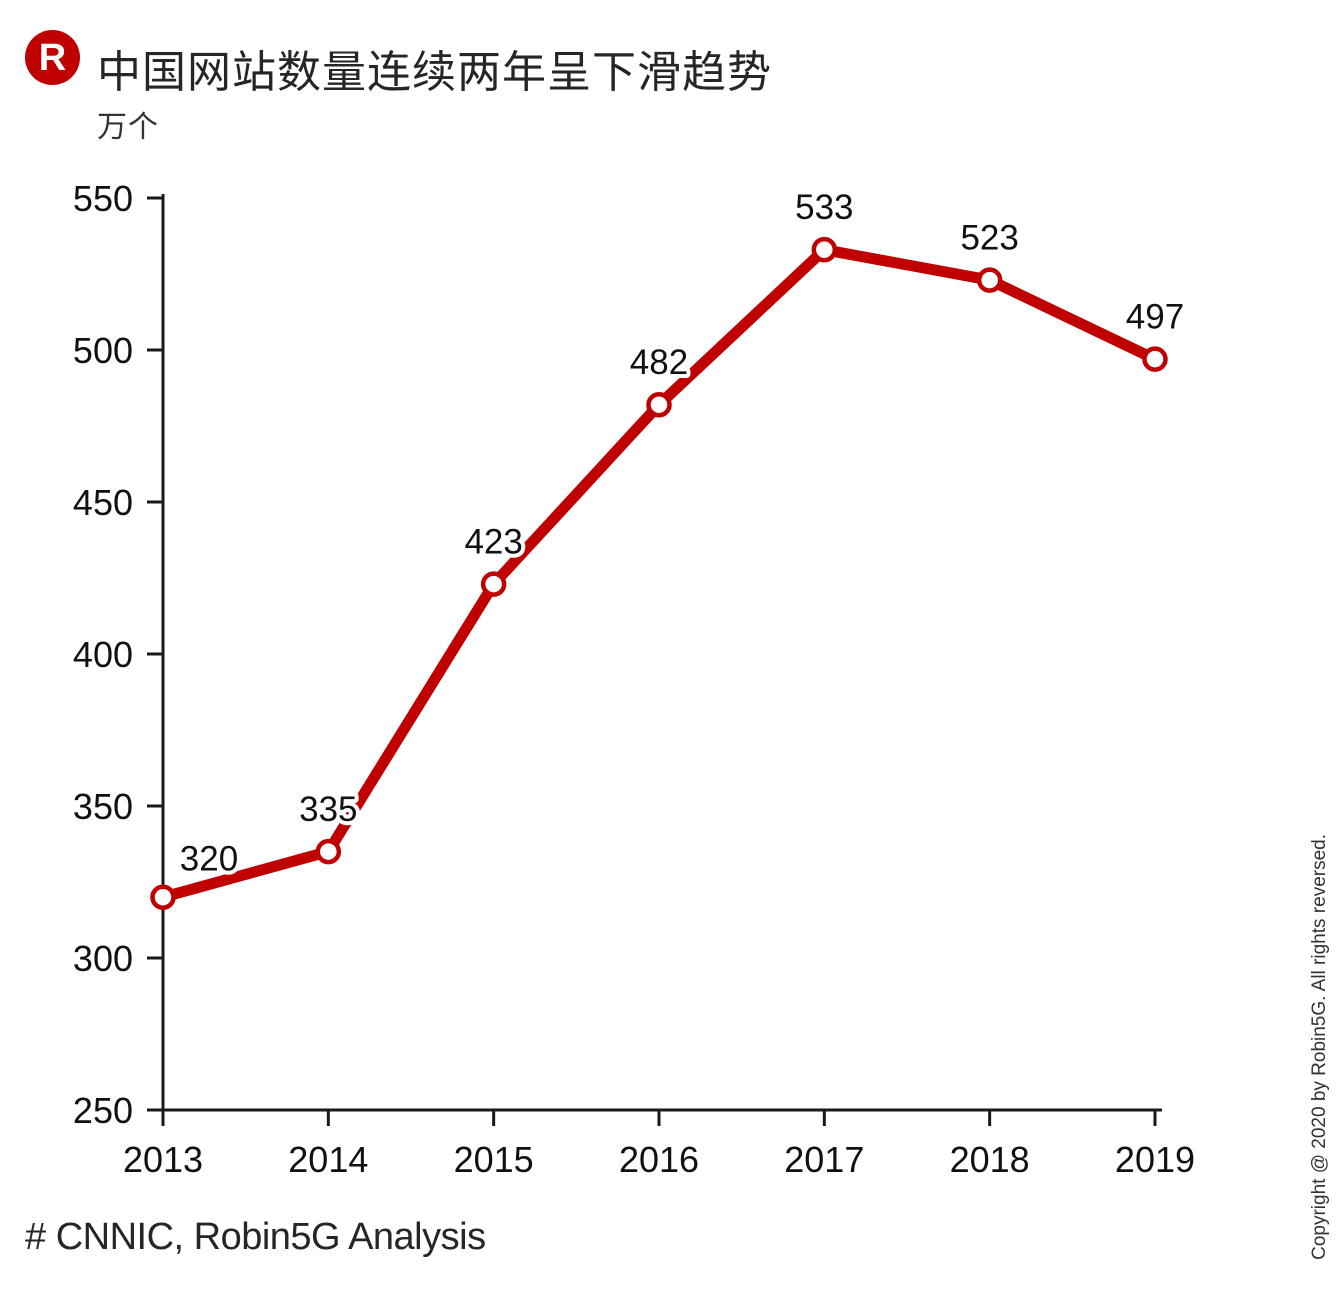  Describe the element at coordinates (103, 350) in the screenshot. I see `y-axis-tick-label: 500` at that location.